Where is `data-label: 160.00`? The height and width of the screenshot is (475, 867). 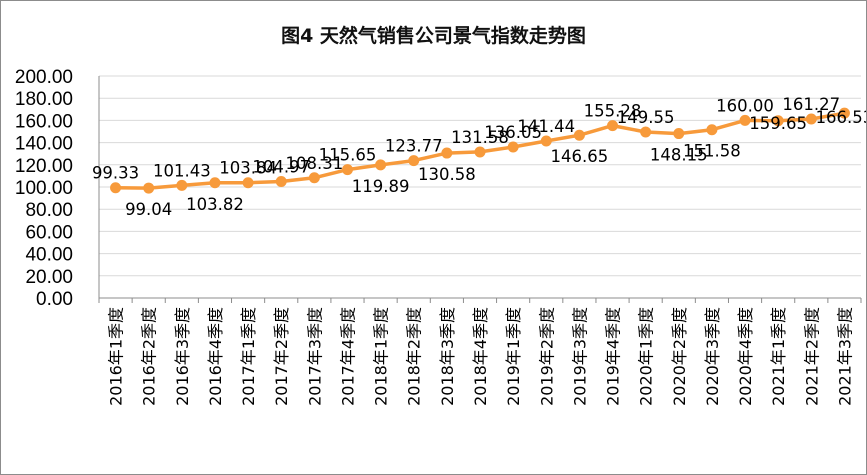
data-label: 160.00 is located at coordinates (745, 105).